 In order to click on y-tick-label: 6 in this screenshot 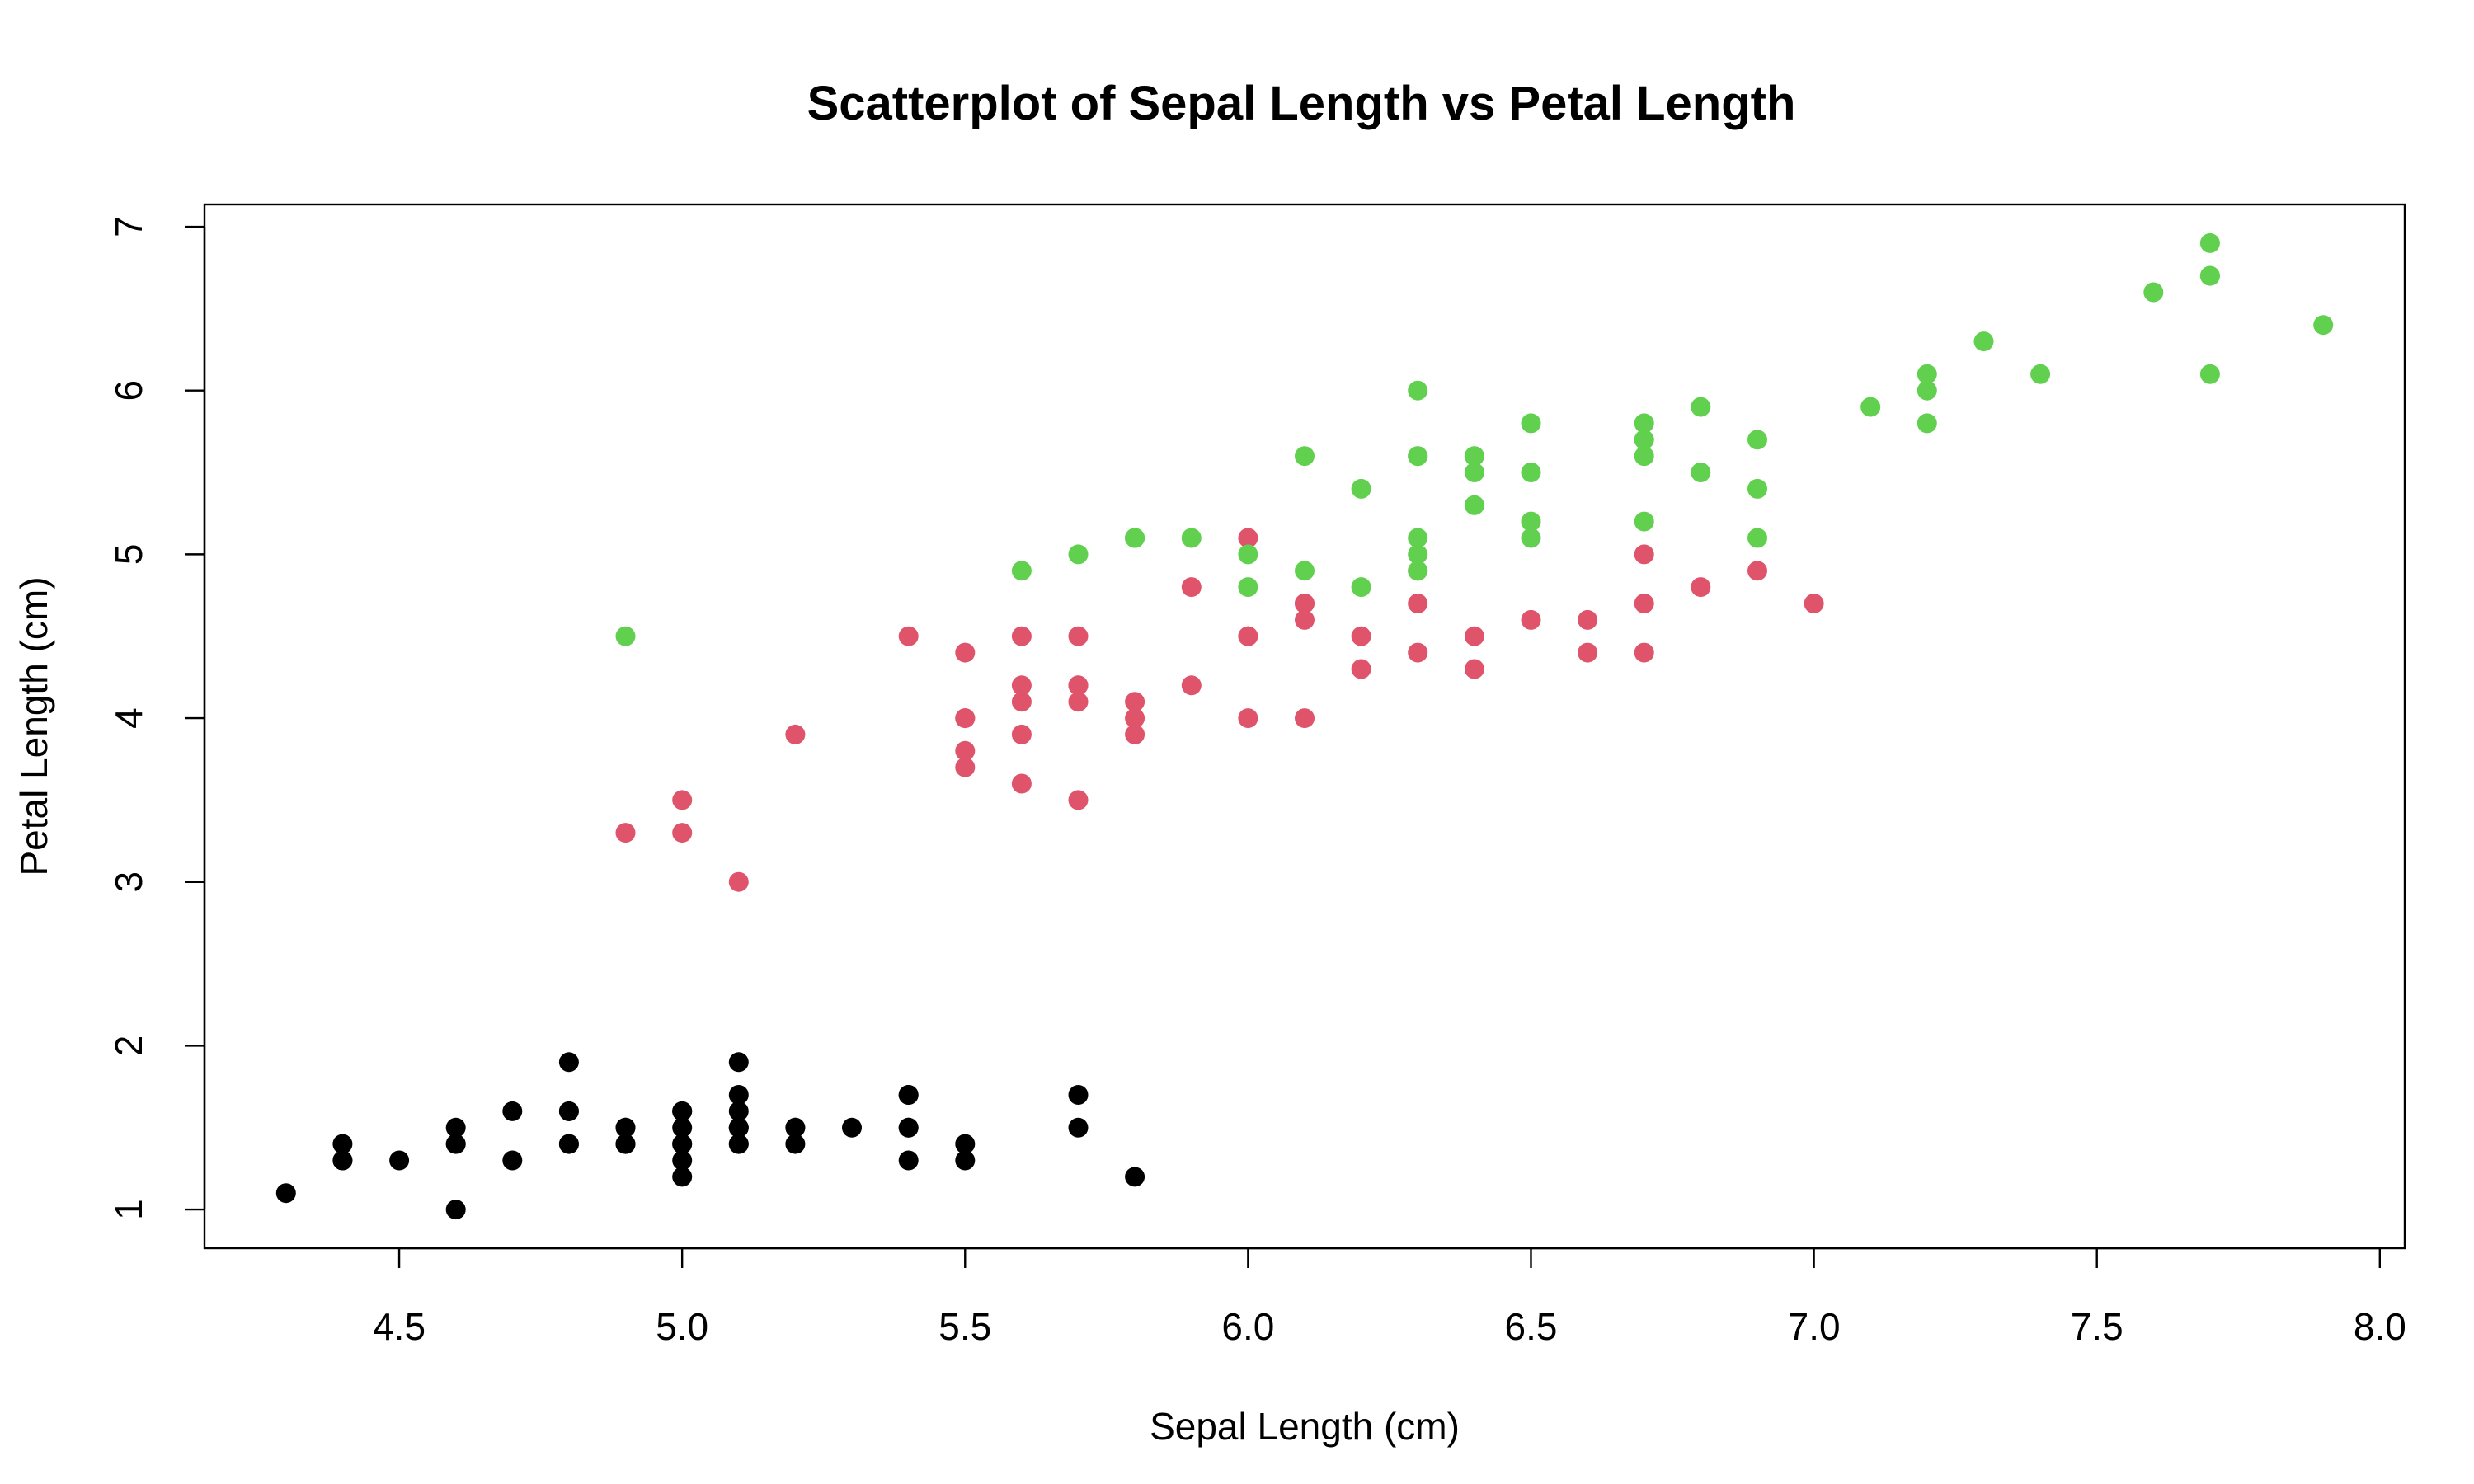, I will do `click(128, 391)`.